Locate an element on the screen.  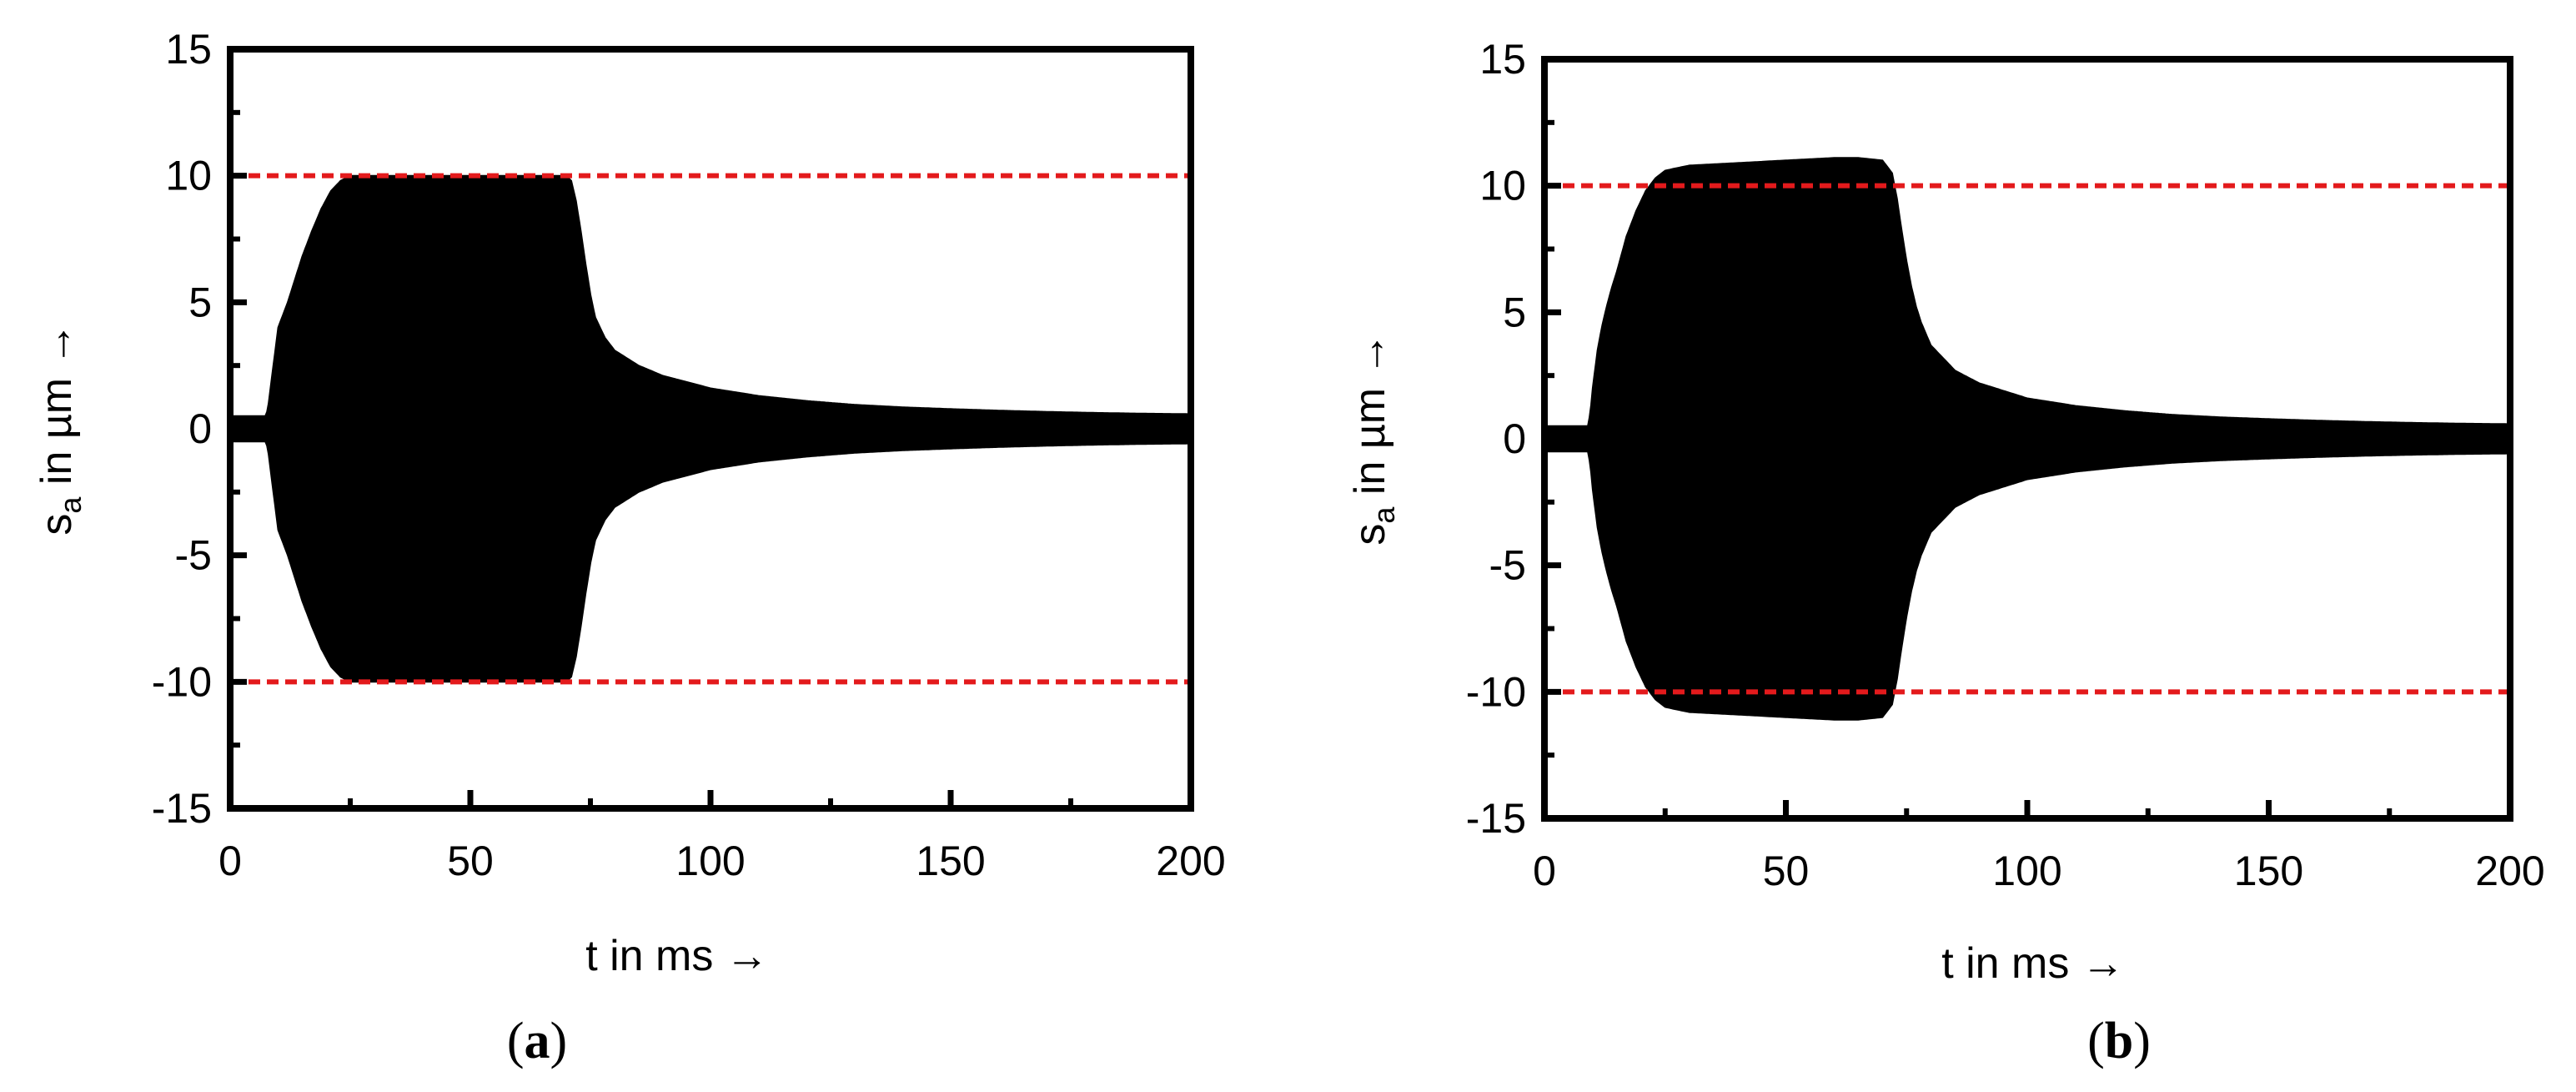
panel-label-letter: a is located at coordinates (537, 1041).